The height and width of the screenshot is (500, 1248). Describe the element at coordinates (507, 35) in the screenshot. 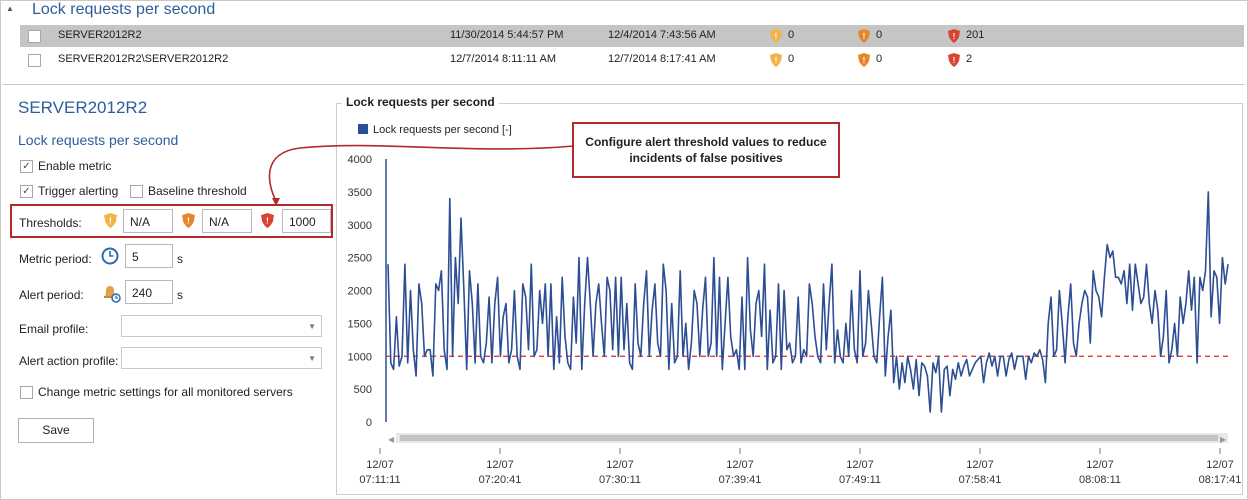

I see `first-occurrence: 11/30/2014 5:44:57 PM` at that location.